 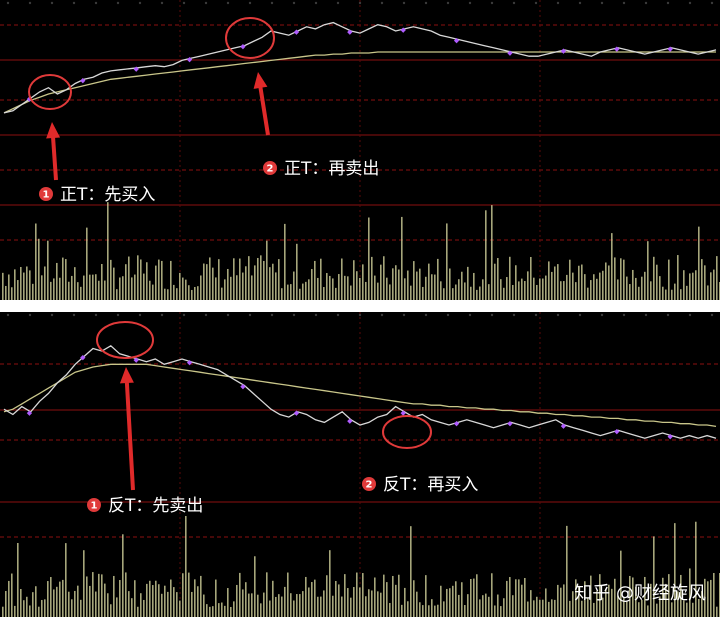 I want to click on annotation-label: 正T：先买入, so click(x=107, y=195).